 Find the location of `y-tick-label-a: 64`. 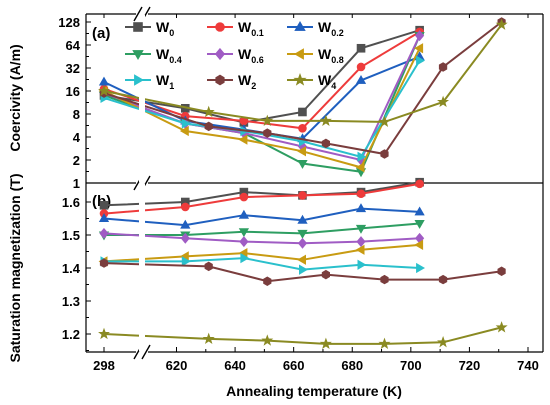

y-tick-label-a: 64 is located at coordinates (73, 45).